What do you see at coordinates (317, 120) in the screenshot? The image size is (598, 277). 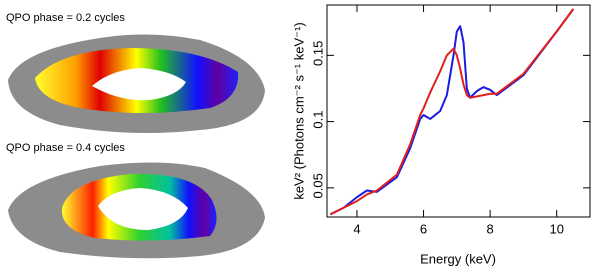 I see `y-tick-label: 0.1` at bounding box center [317, 120].